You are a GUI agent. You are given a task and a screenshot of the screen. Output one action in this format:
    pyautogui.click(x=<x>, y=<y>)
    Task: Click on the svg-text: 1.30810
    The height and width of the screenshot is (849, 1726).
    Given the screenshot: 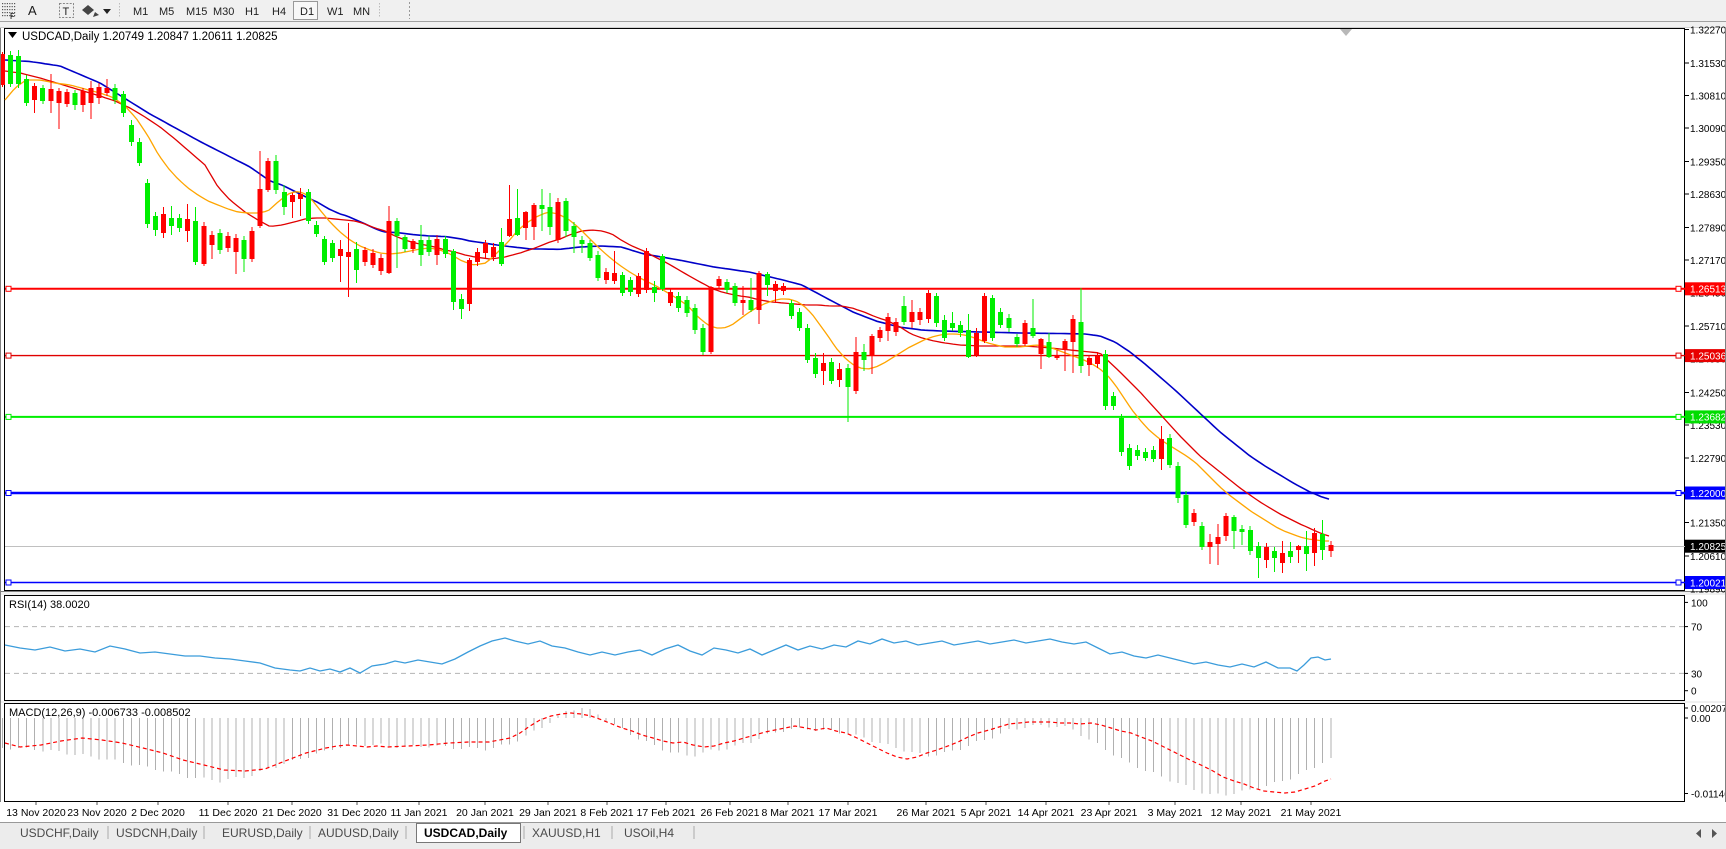 What is the action you would take?
    pyautogui.click(x=1708, y=96)
    